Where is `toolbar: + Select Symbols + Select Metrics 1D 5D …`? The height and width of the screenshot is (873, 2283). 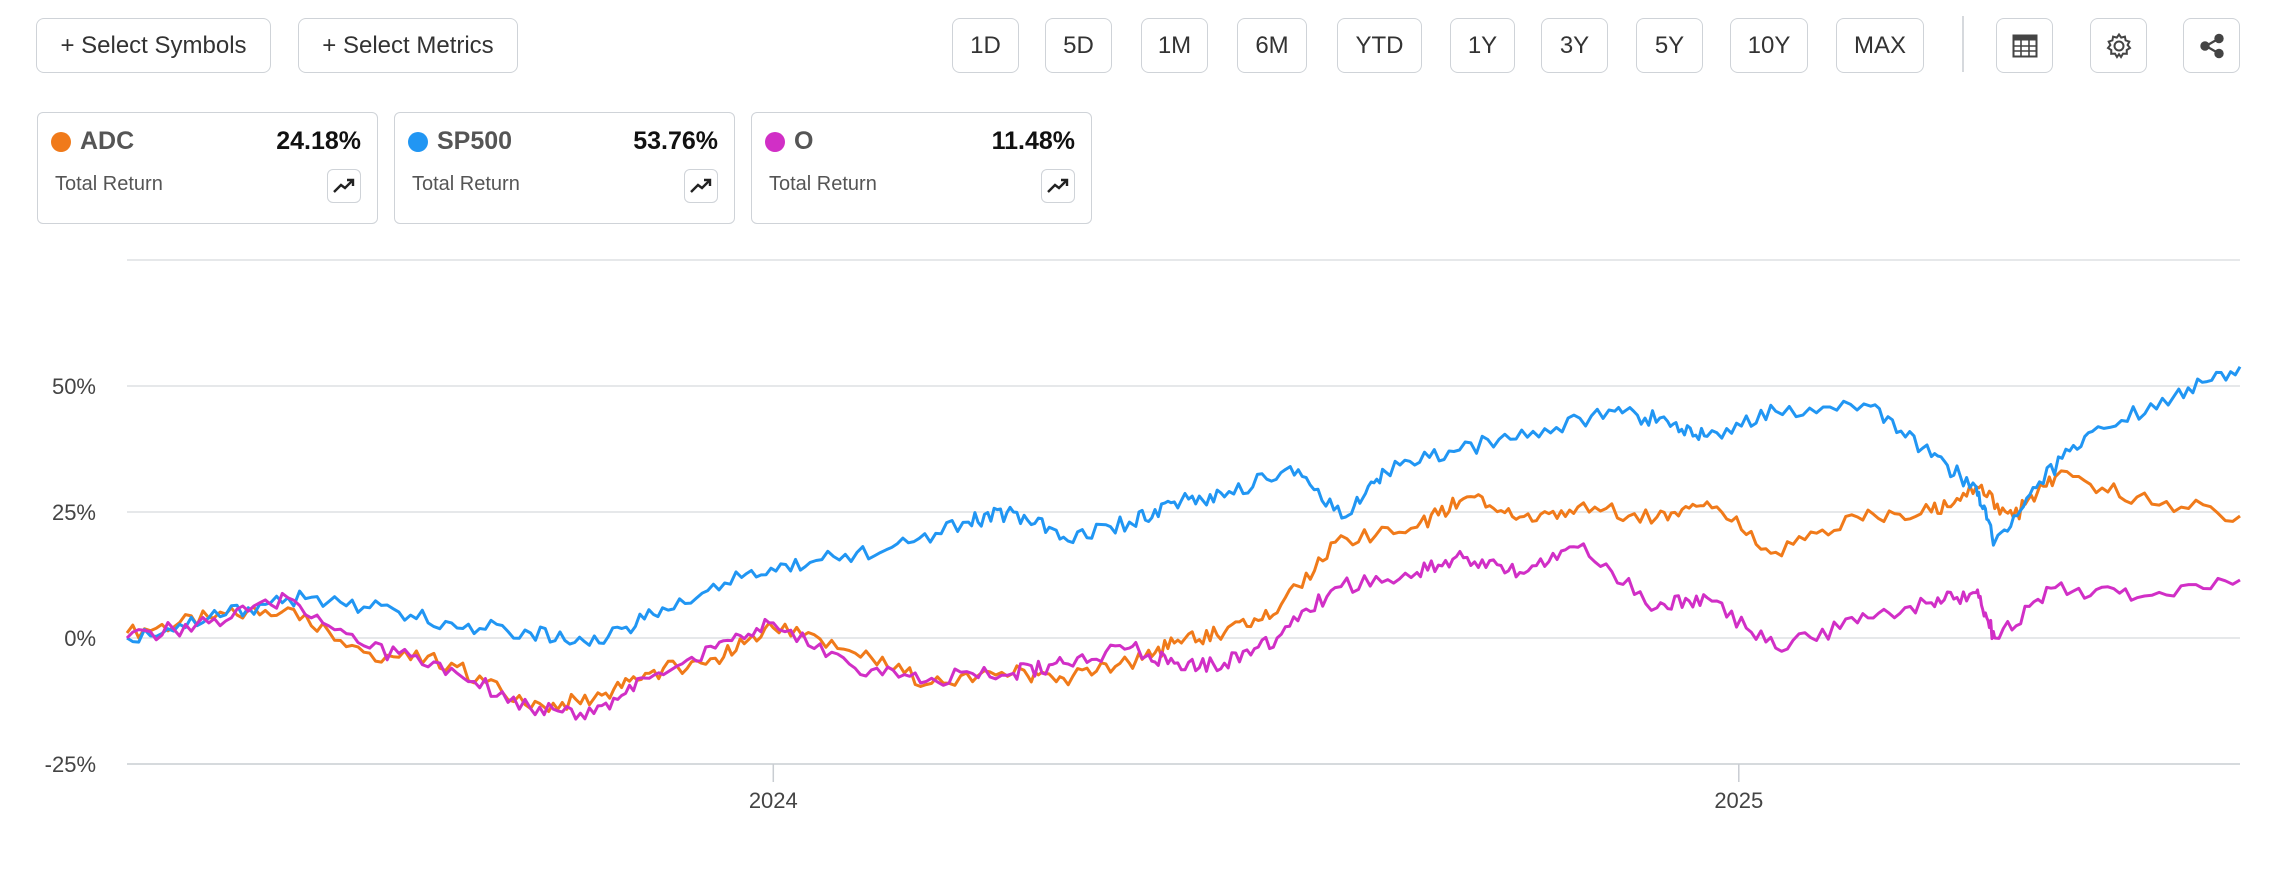 toolbar: + Select Symbols + Select Metrics 1D 5D … is located at coordinates (1141, 45).